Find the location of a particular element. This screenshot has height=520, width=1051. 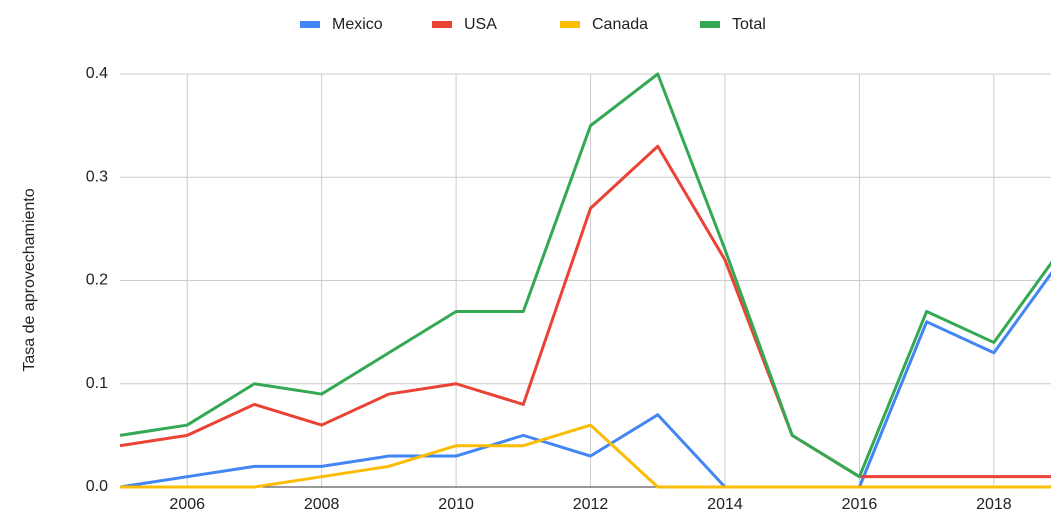

y-tick-label: 0.1 is located at coordinates (97, 383).